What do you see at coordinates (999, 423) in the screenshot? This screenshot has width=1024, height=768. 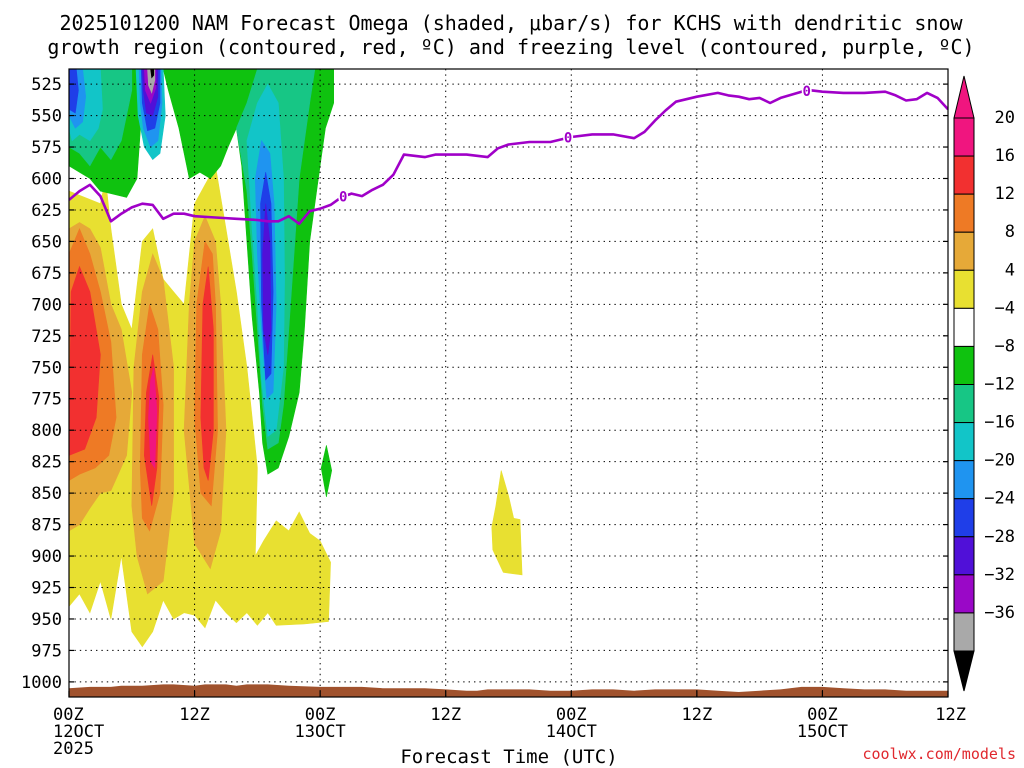 I see `colorbar-label-8: −16` at bounding box center [999, 423].